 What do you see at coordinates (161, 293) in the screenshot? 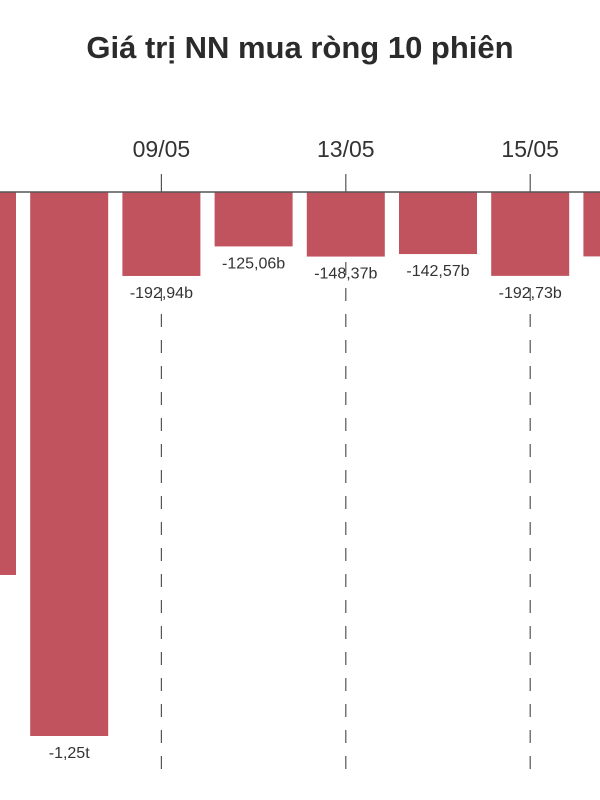
I see `data-label: -192,94b` at bounding box center [161, 293].